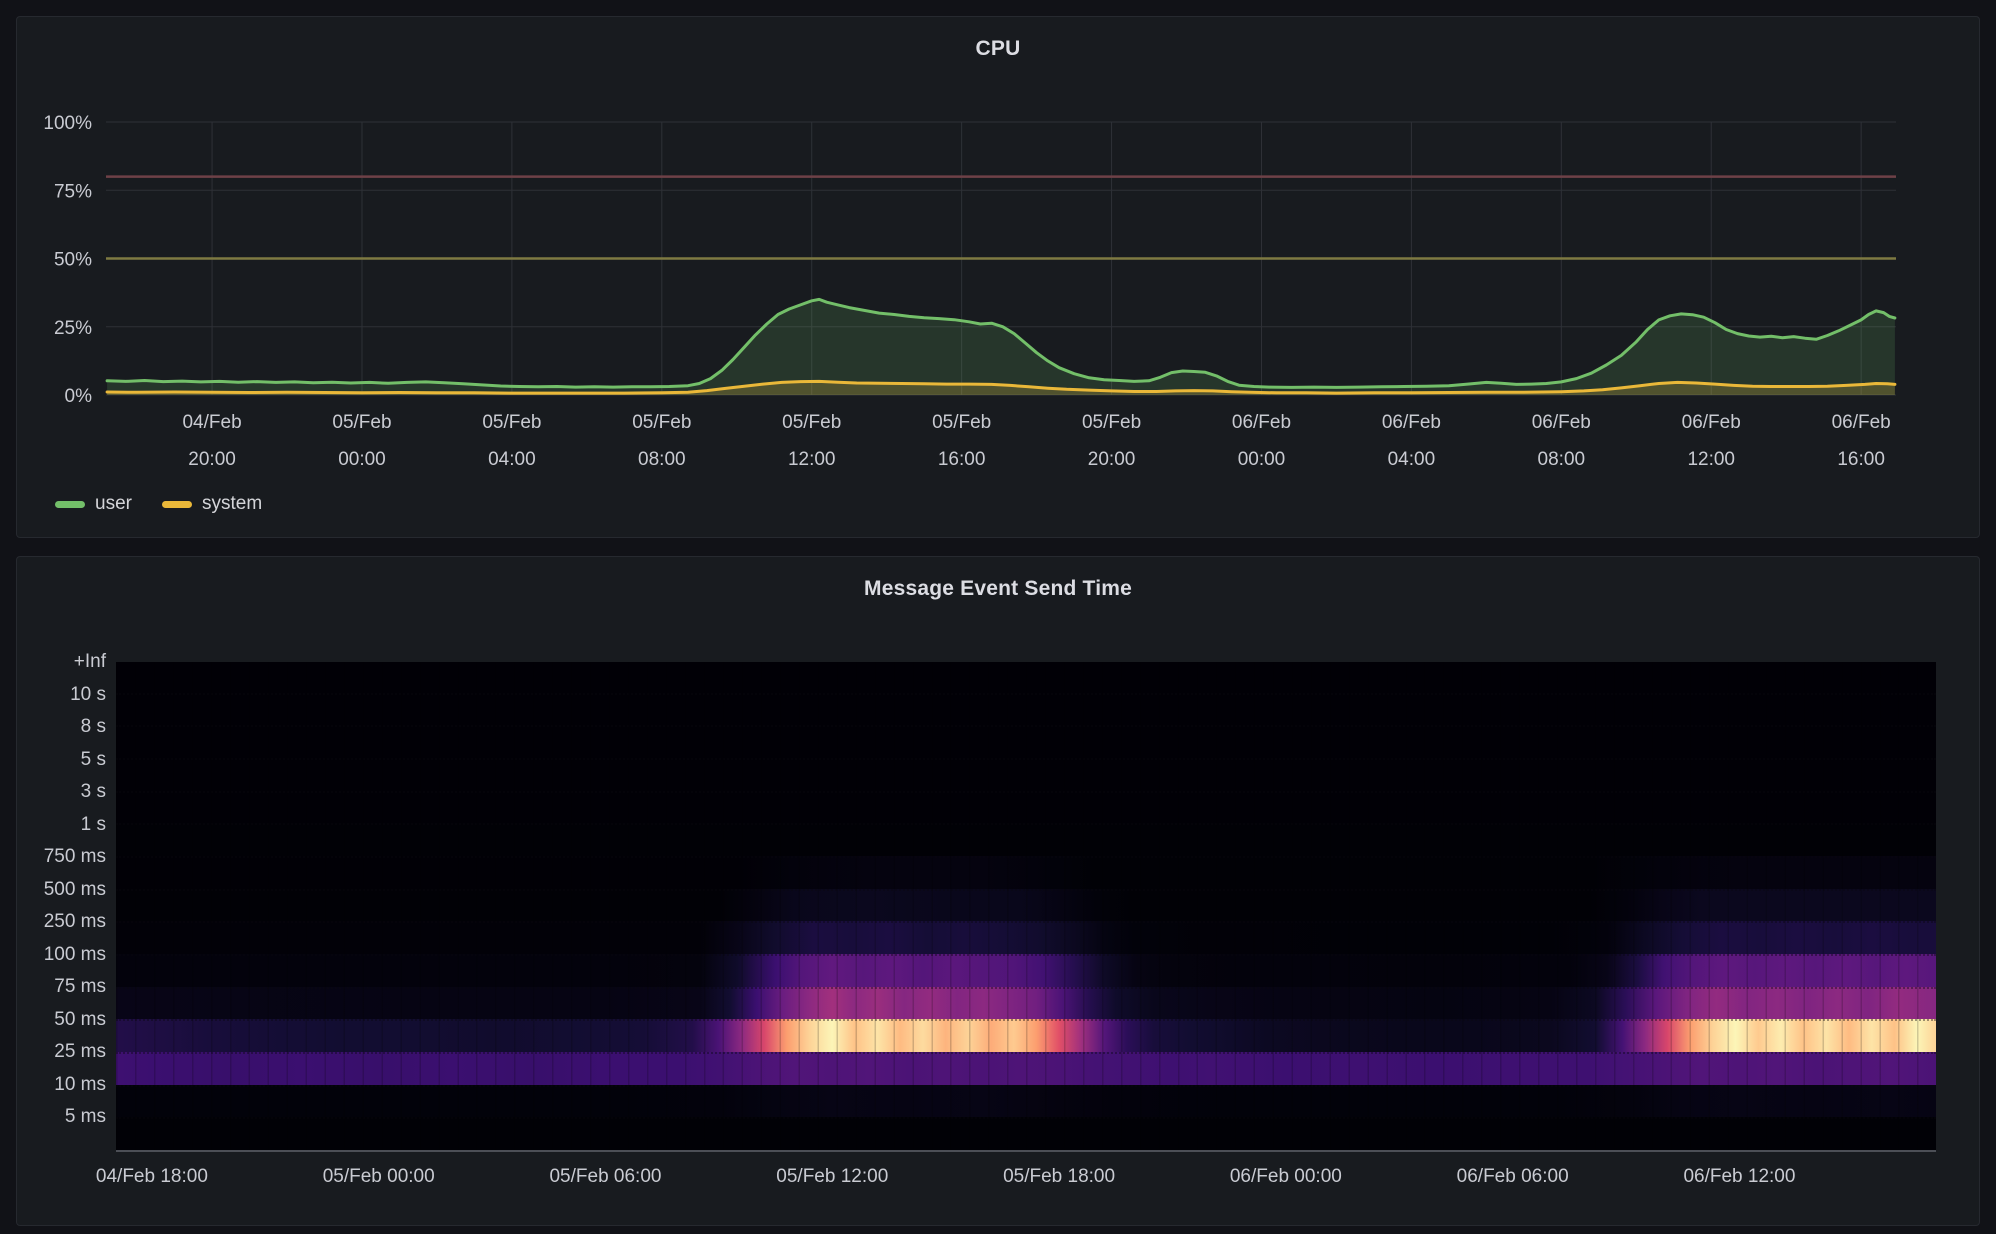 This screenshot has height=1234, width=1996. I want to click on cpu-series-fill-system, so click(1001, 388).